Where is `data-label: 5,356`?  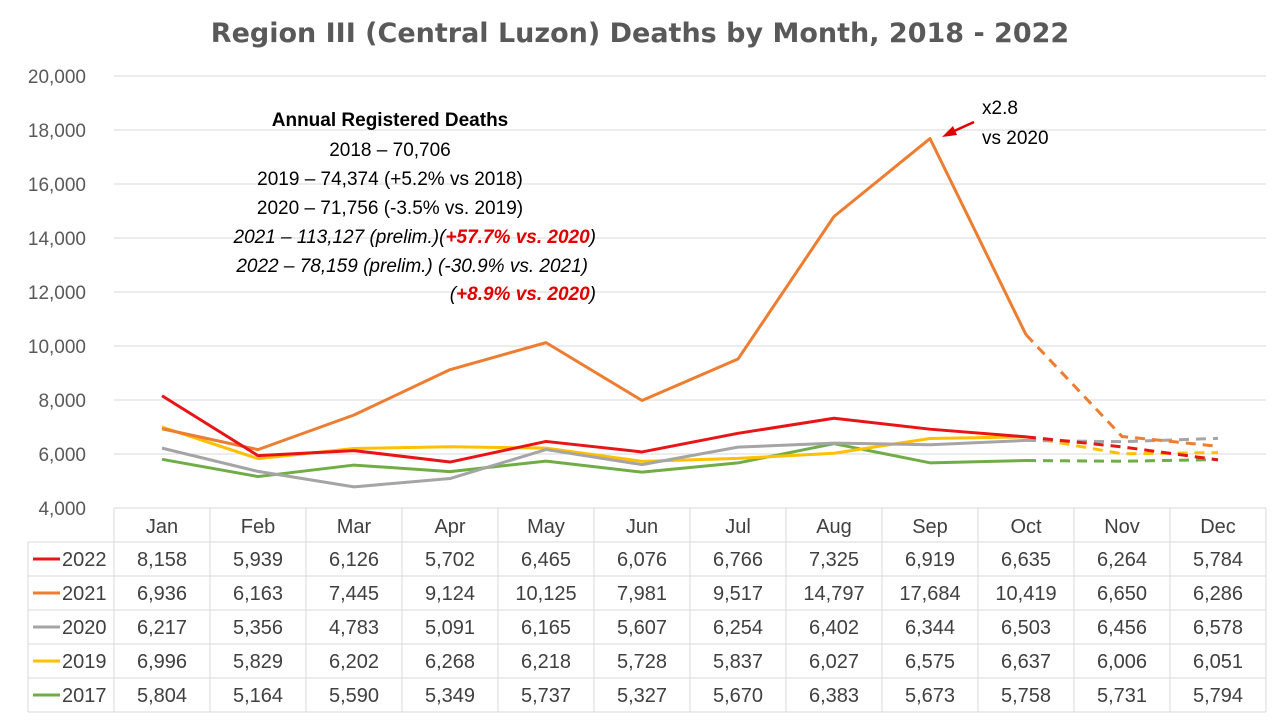
data-label: 5,356 is located at coordinates (258, 628).